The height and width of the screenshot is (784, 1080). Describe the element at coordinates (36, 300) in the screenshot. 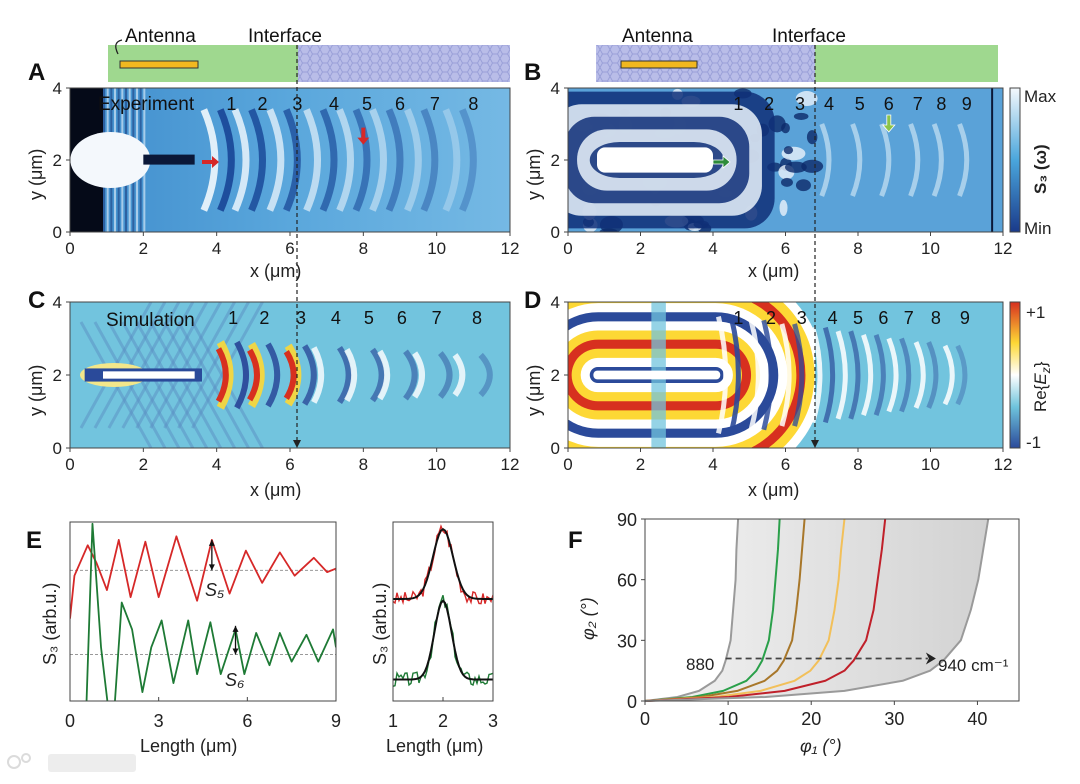

I see `panel-letter-c: C` at that location.